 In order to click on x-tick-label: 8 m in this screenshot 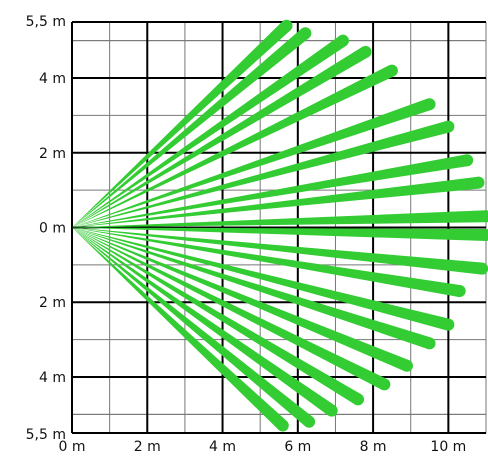, I will do `click(373, 447)`.